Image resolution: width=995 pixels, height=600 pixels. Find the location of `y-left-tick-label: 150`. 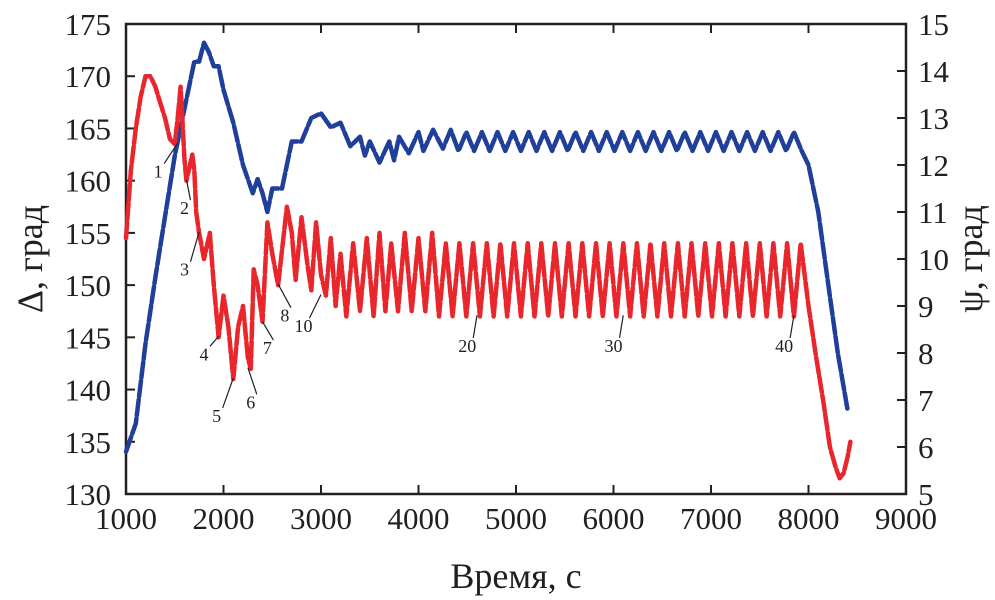

y-left-tick-label: 150 is located at coordinates (88, 285).